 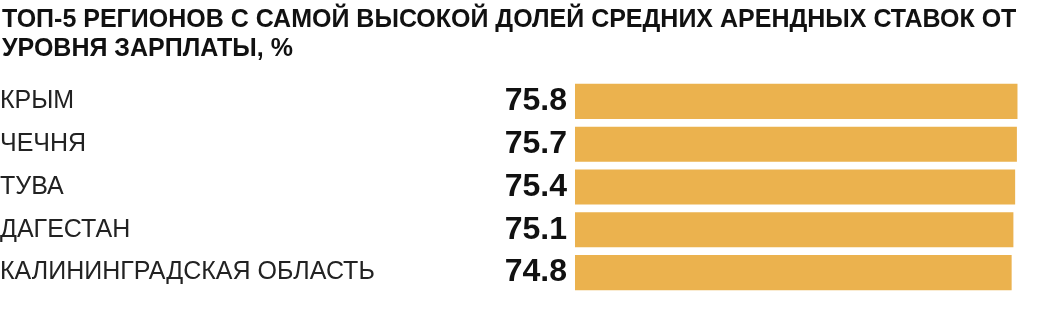 I want to click on y-tick-label: КРЫМ, so click(x=37, y=99).